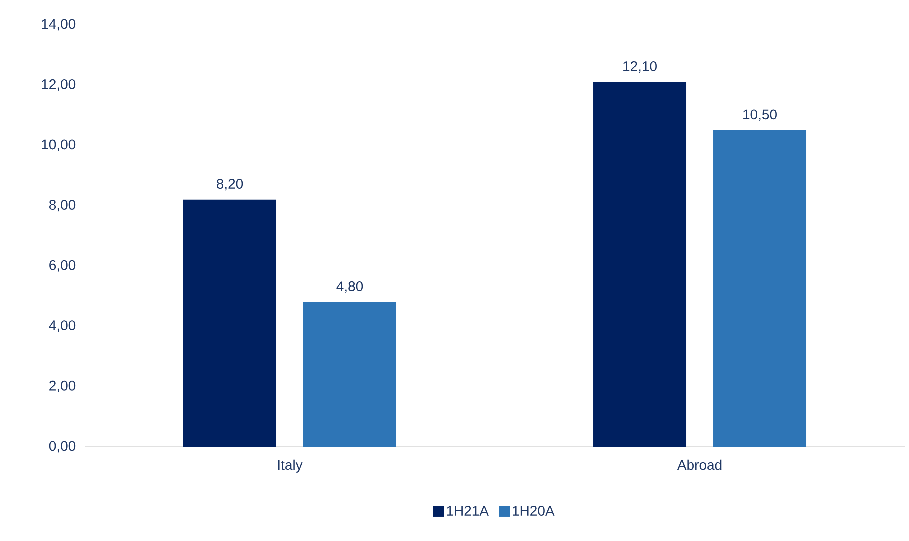 This screenshot has height=541, width=909. What do you see at coordinates (59, 25) in the screenshot?
I see `y-tick-label: 14,00` at bounding box center [59, 25].